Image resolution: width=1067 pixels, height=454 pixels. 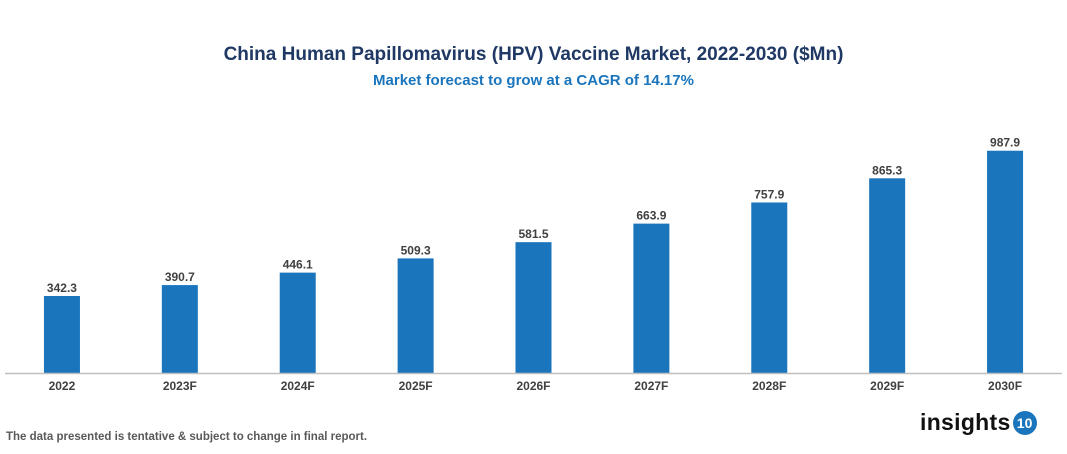 I want to click on data-label-2030F: 987.9, so click(x=1005, y=143).